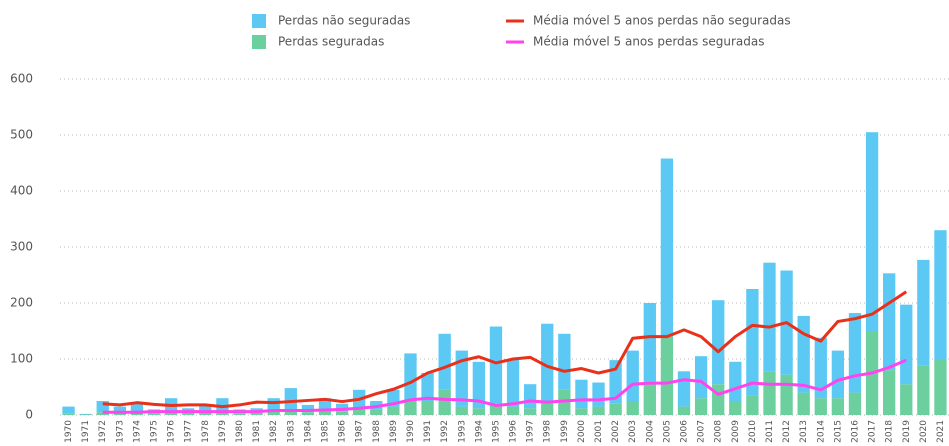  I want to click on line, so click(504, 386).